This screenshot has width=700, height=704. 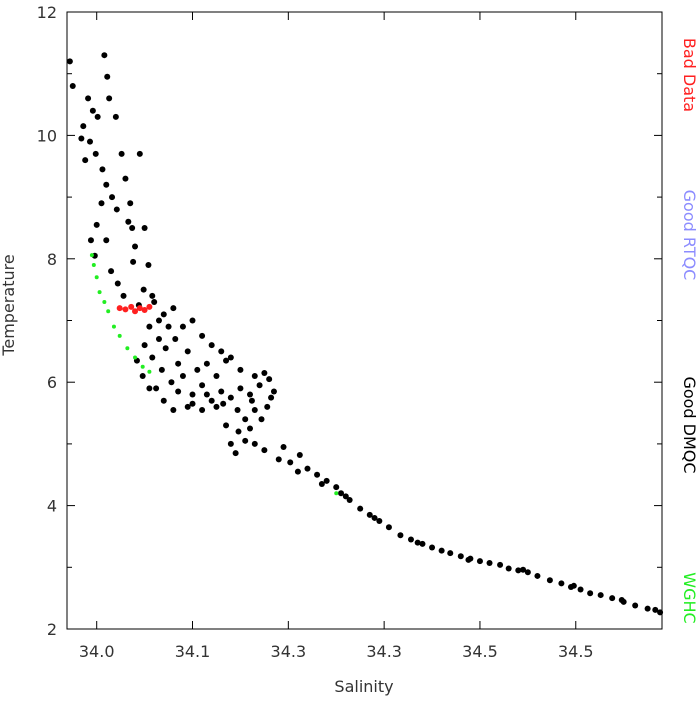 What do you see at coordinates (9, 305) in the screenshot?
I see `y-axis-label: Temperature` at bounding box center [9, 305].